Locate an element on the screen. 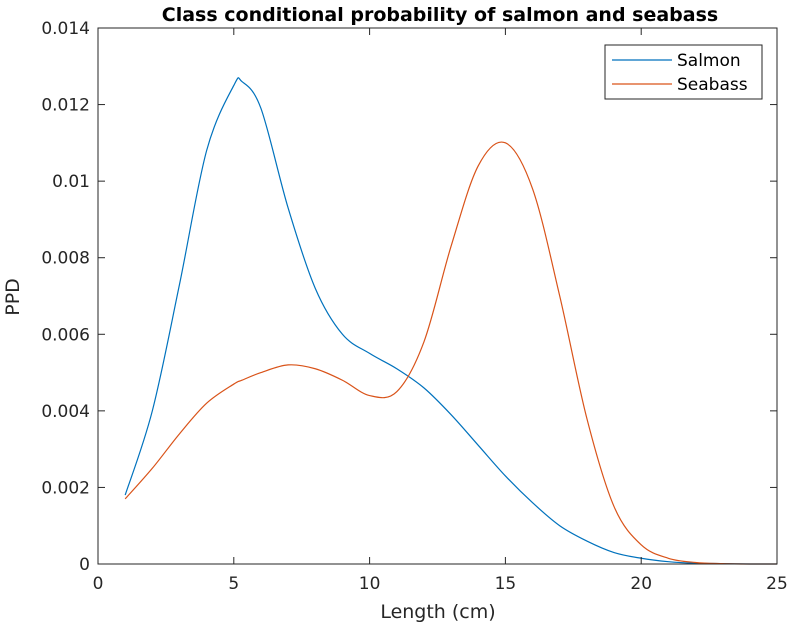  y-tick-label: 0 is located at coordinates (84, 565).